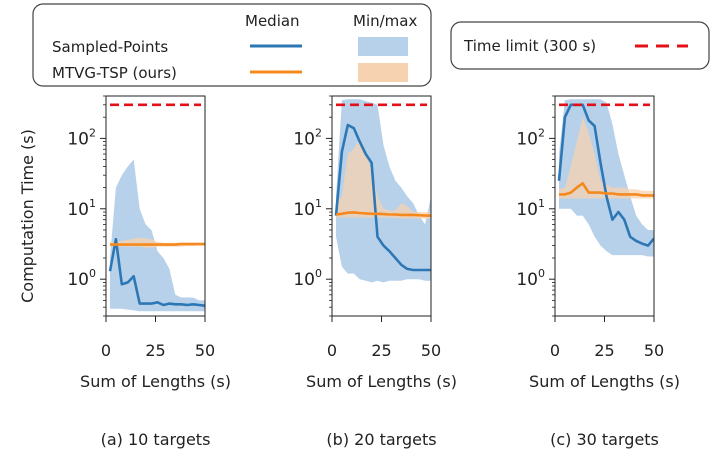 The width and height of the screenshot is (728, 458). I want to click on legend-frame, so click(232, 45).